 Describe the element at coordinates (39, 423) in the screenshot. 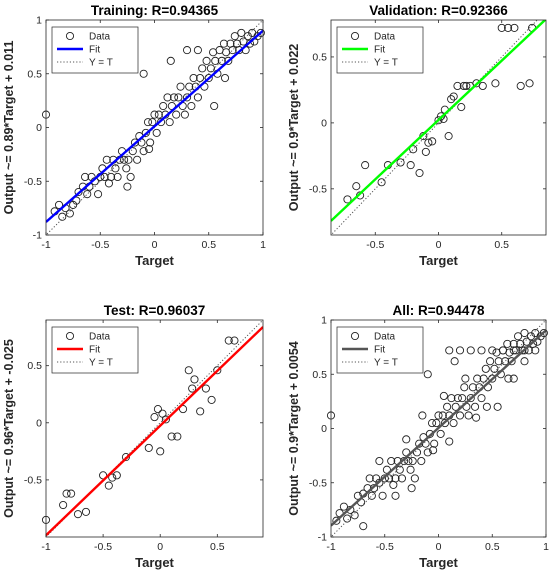

I see `y-tick-label: 0` at that location.